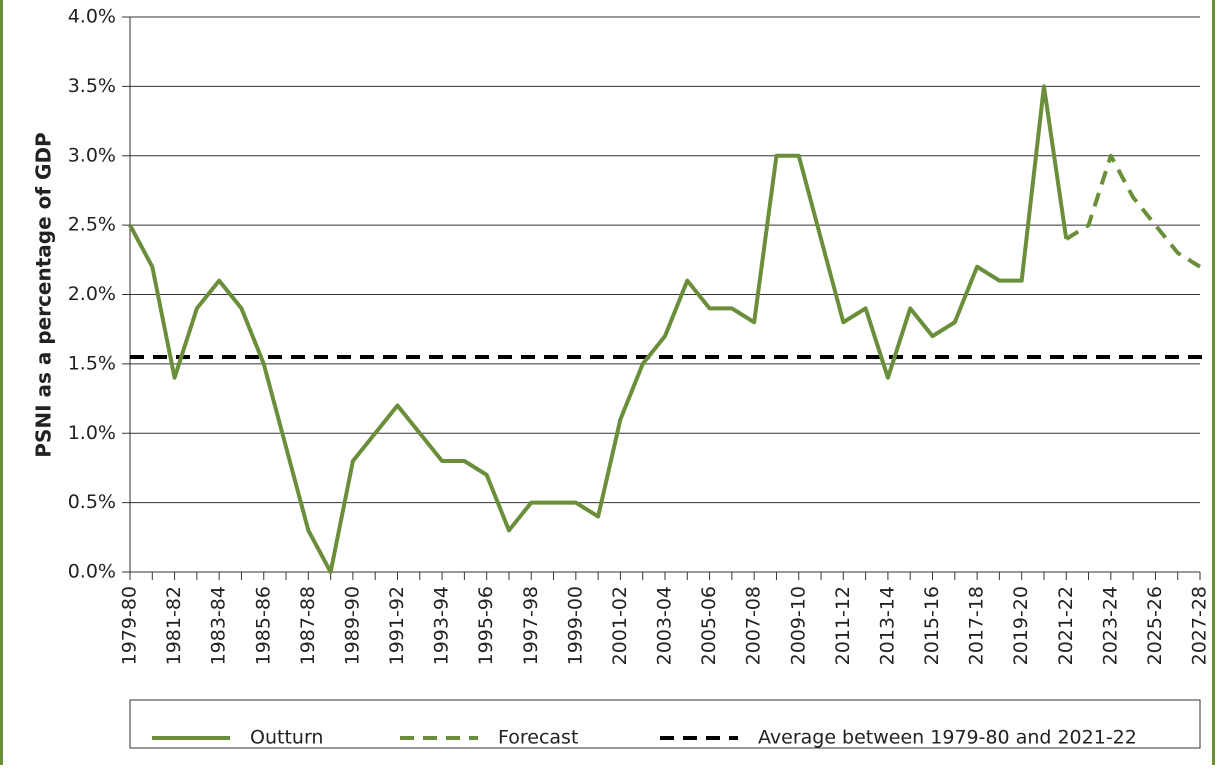 This screenshot has width=1217, height=769. I want to click on series-line, so click(1133, 211).